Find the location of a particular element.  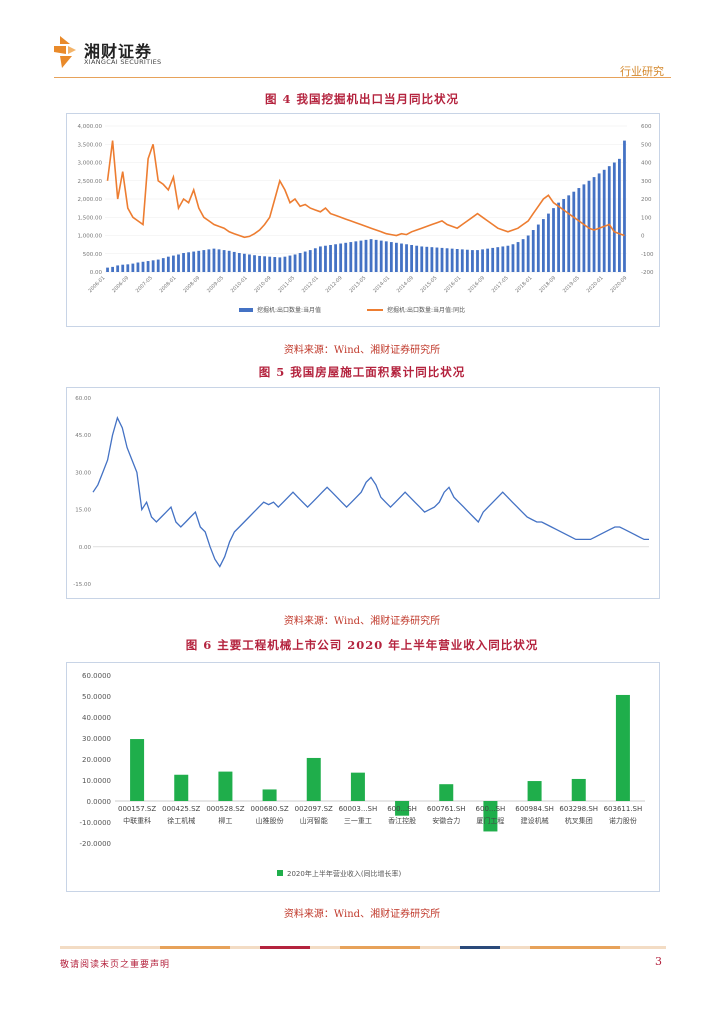

y-right-tick-label: 500 is located at coordinates (646, 145).